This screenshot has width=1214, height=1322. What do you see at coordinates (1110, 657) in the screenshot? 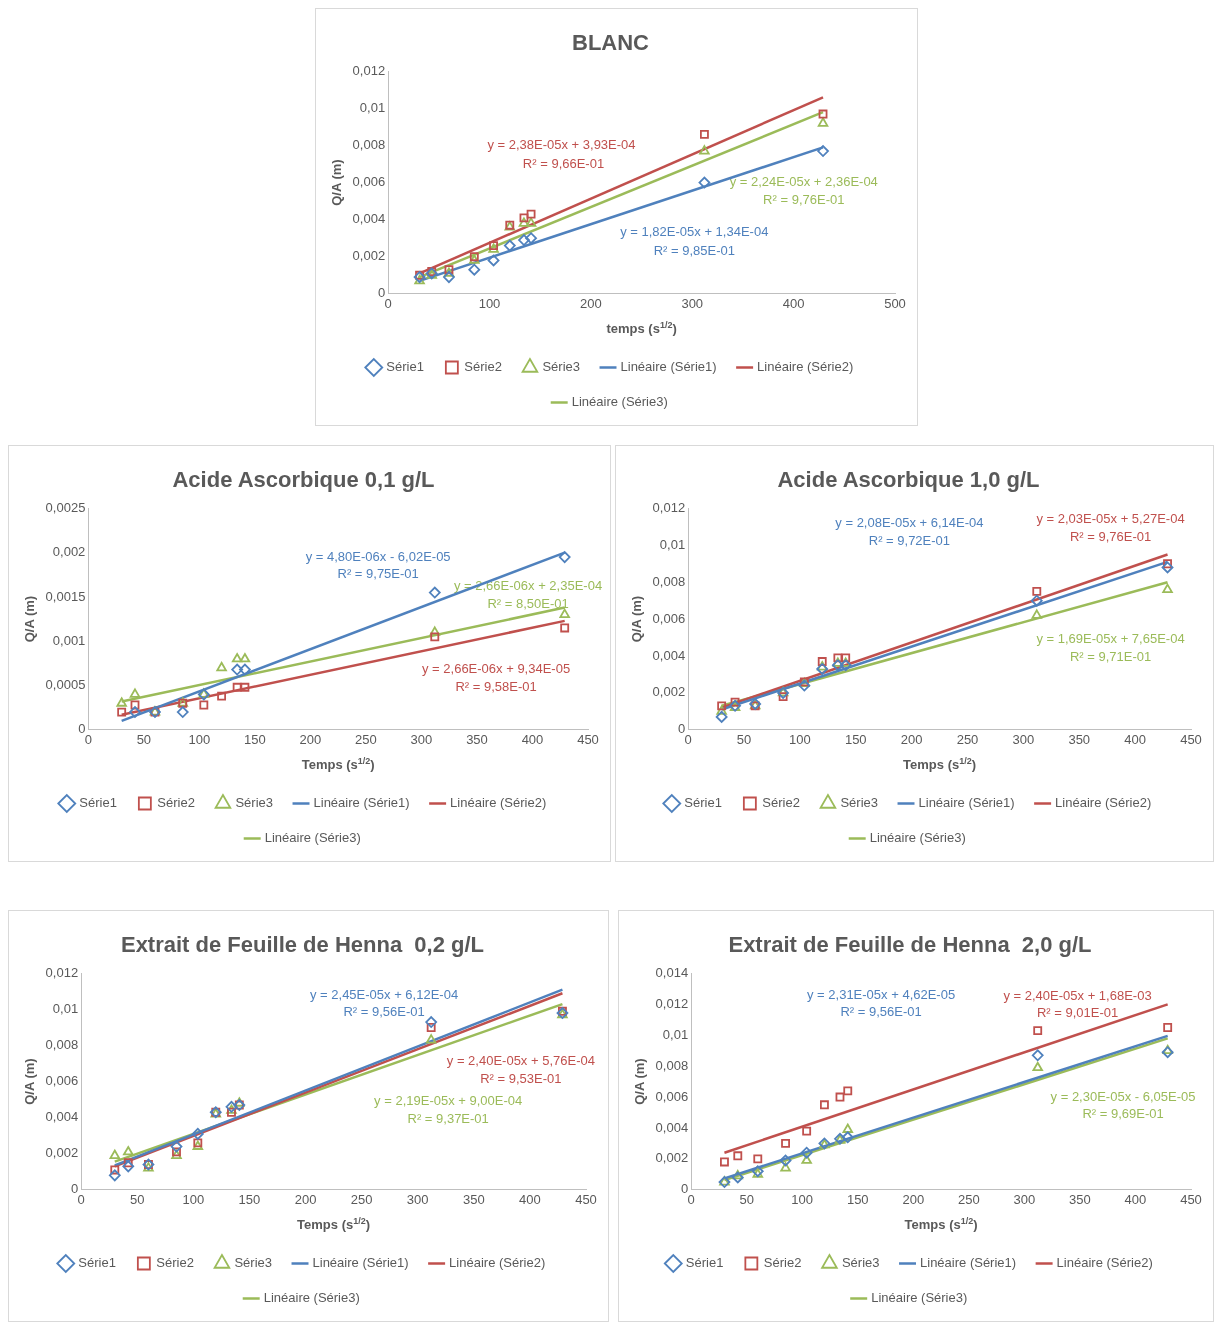
I see `annotation: R² = 9,71E-01` at bounding box center [1110, 657].